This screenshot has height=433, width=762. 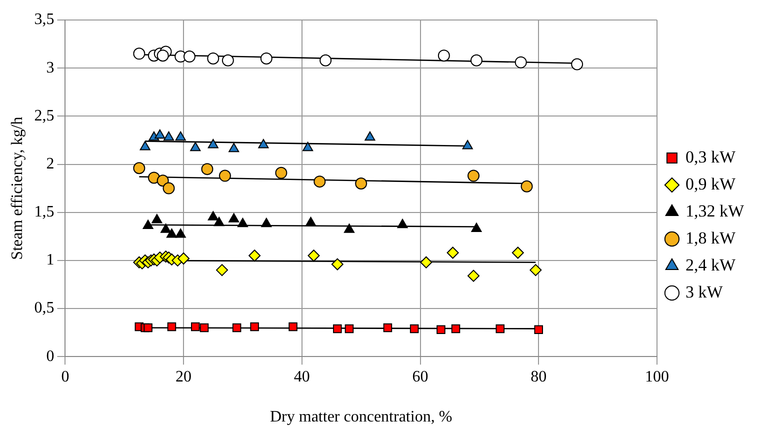 I want to click on x-tick-label: 60, so click(x=420, y=377).